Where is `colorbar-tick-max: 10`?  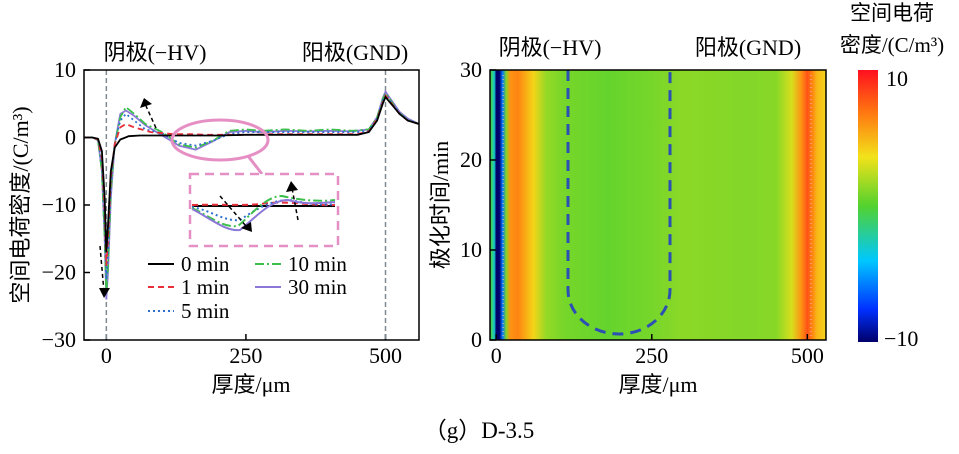
colorbar-tick-max: 10 is located at coordinates (897, 78).